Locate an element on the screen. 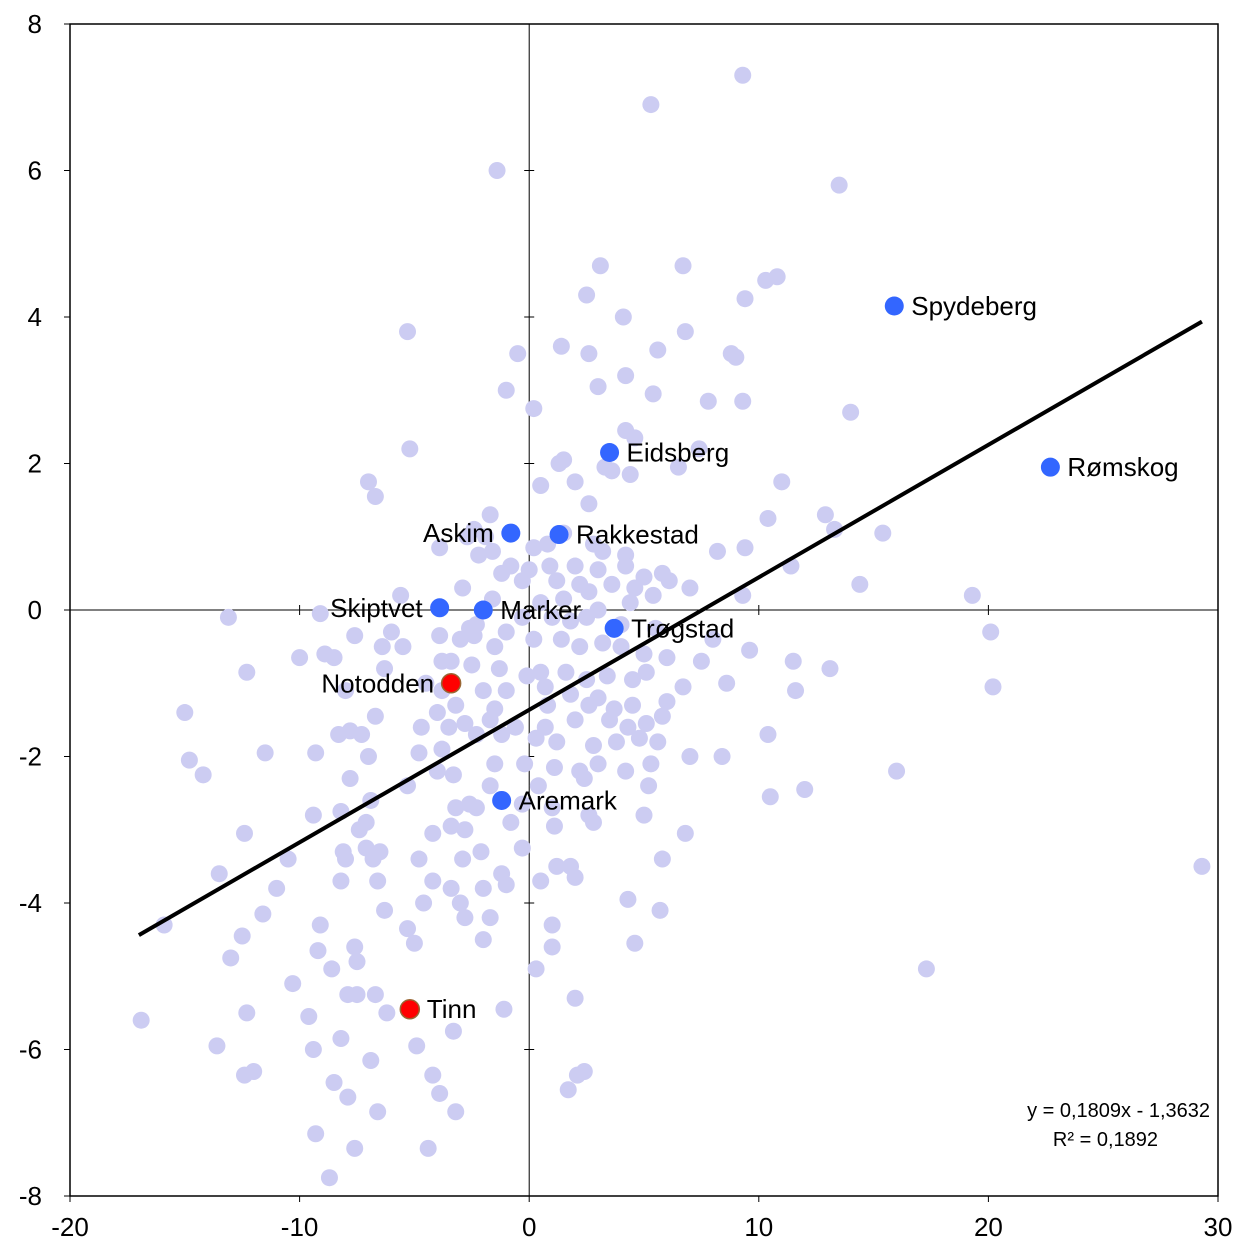  point-label: Askim is located at coordinates (458, 533).